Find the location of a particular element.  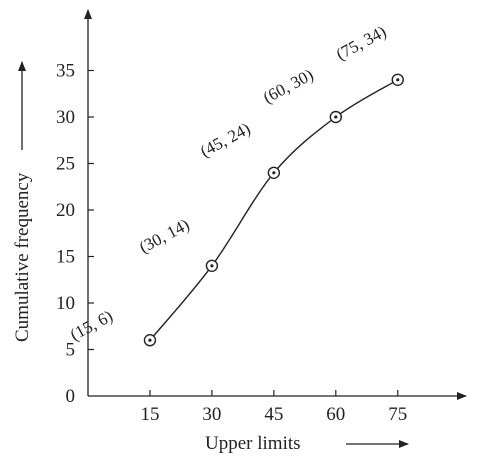

y-tick-label: 10 is located at coordinates (65, 303).